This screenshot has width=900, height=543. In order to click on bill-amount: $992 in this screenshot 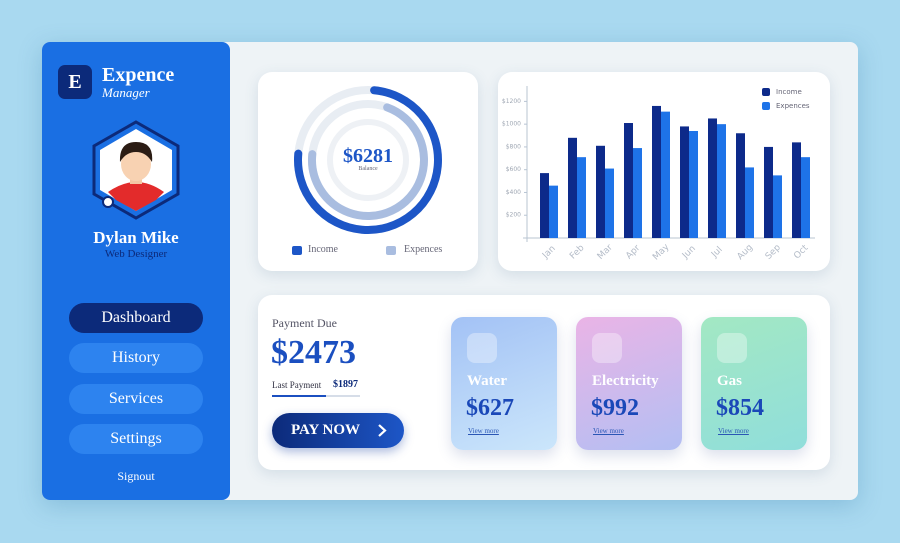, I will do `click(615, 408)`.